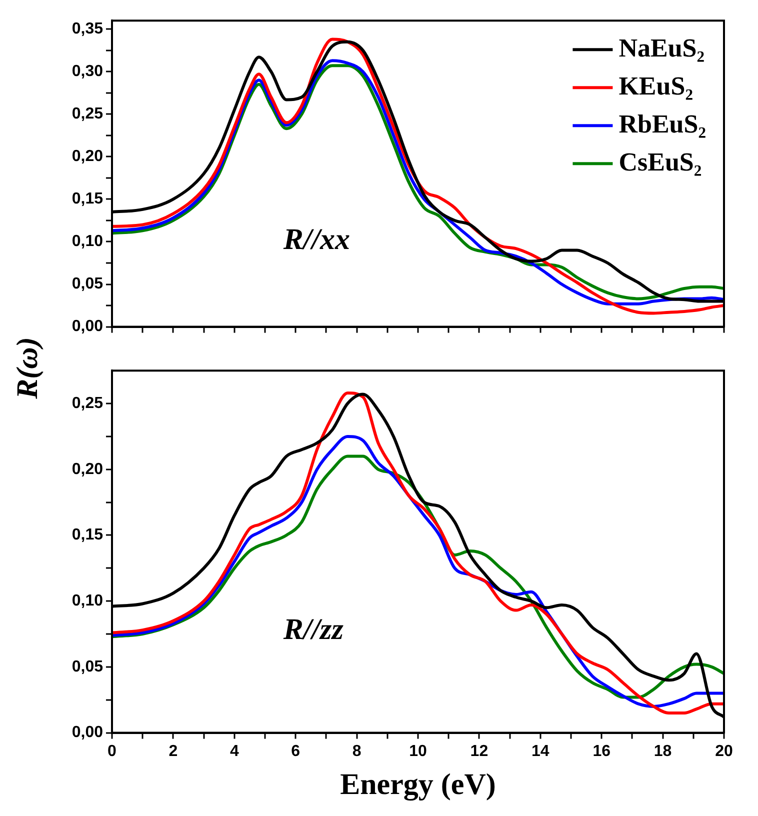 The height and width of the screenshot is (816, 758). I want to click on legend-label: RbEuS₂, so click(662, 123).